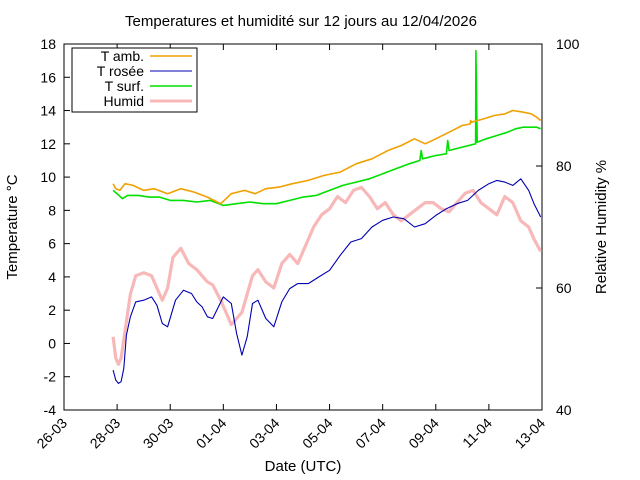 The height and width of the screenshot is (480, 640). I want to click on y2-tick-label: 100, so click(568, 44).